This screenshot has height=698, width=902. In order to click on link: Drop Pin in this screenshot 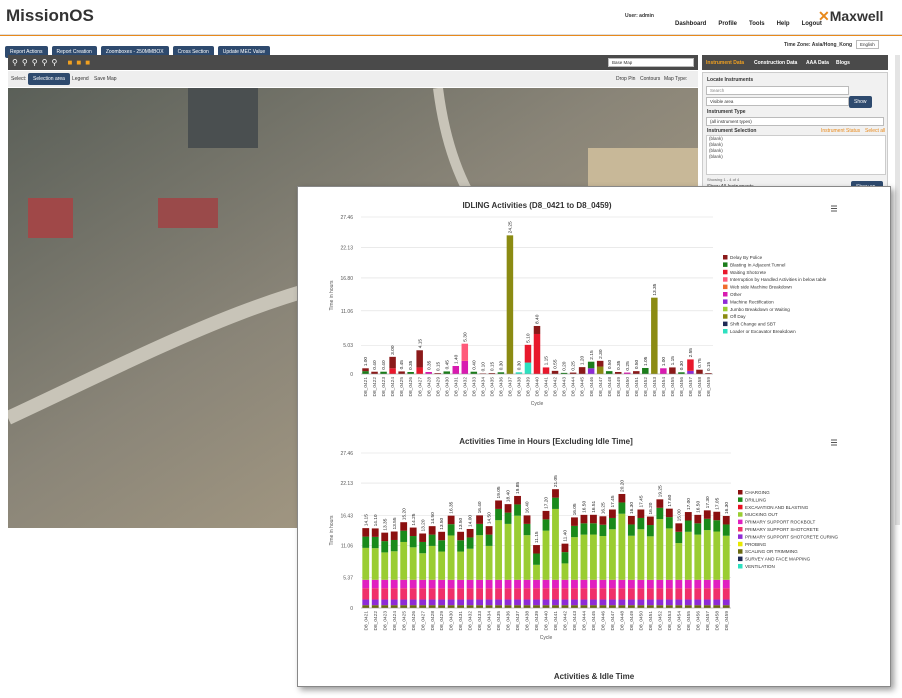, I will do `click(626, 79)`.